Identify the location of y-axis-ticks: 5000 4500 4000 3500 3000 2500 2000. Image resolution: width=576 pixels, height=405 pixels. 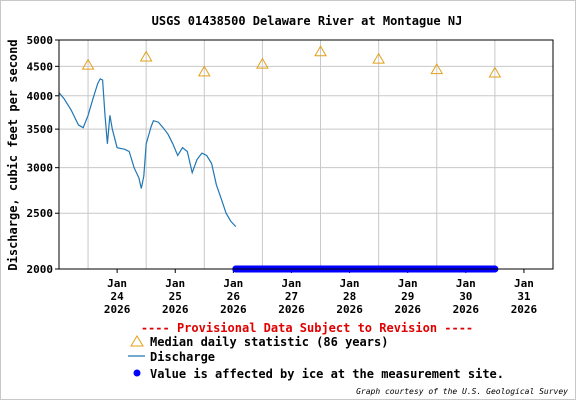
(43, 155).